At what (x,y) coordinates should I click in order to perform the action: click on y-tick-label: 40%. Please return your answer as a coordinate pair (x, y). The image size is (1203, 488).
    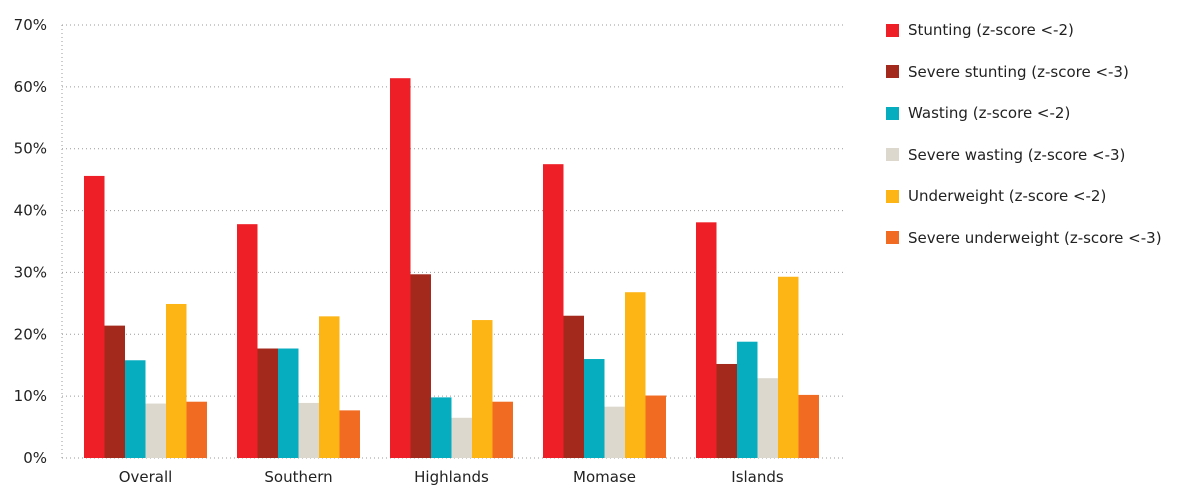
    Looking at the image, I should click on (30, 211).